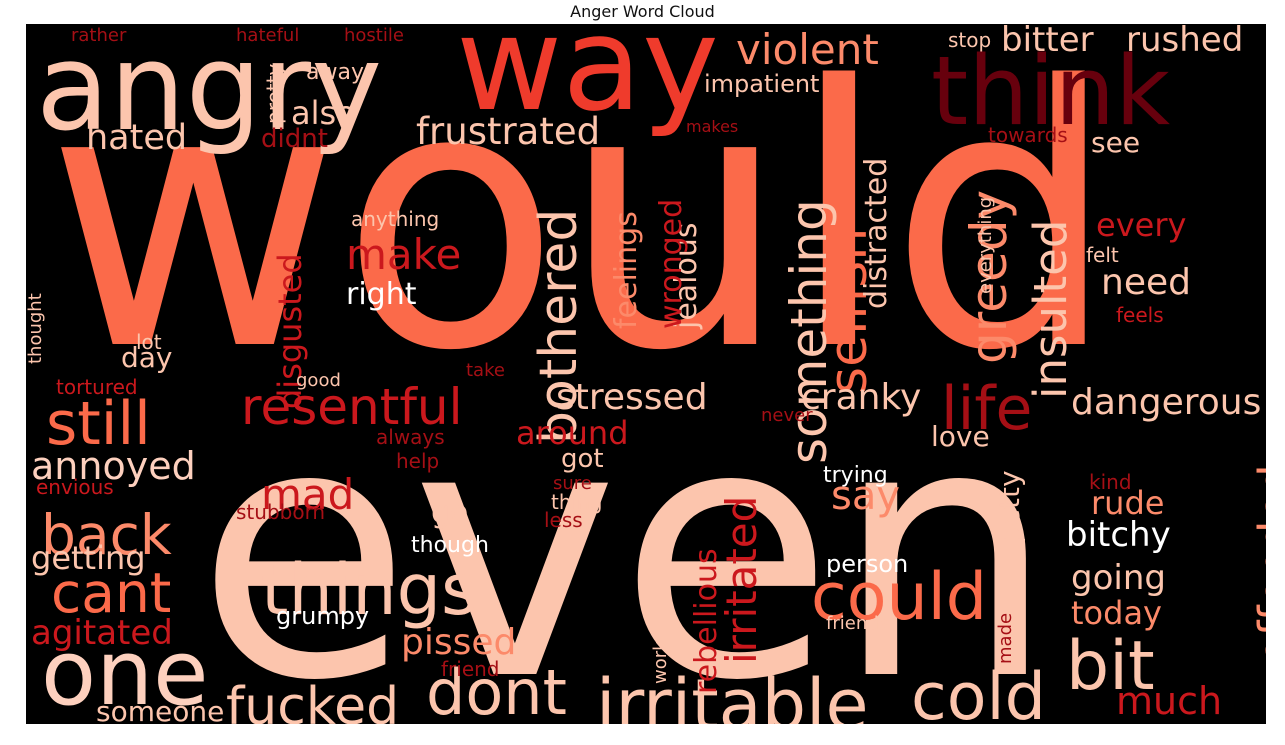 This screenshot has width=1285, height=745. Describe the element at coordinates (732, 694) in the screenshot. I see `word-irritable: irritable` at that location.